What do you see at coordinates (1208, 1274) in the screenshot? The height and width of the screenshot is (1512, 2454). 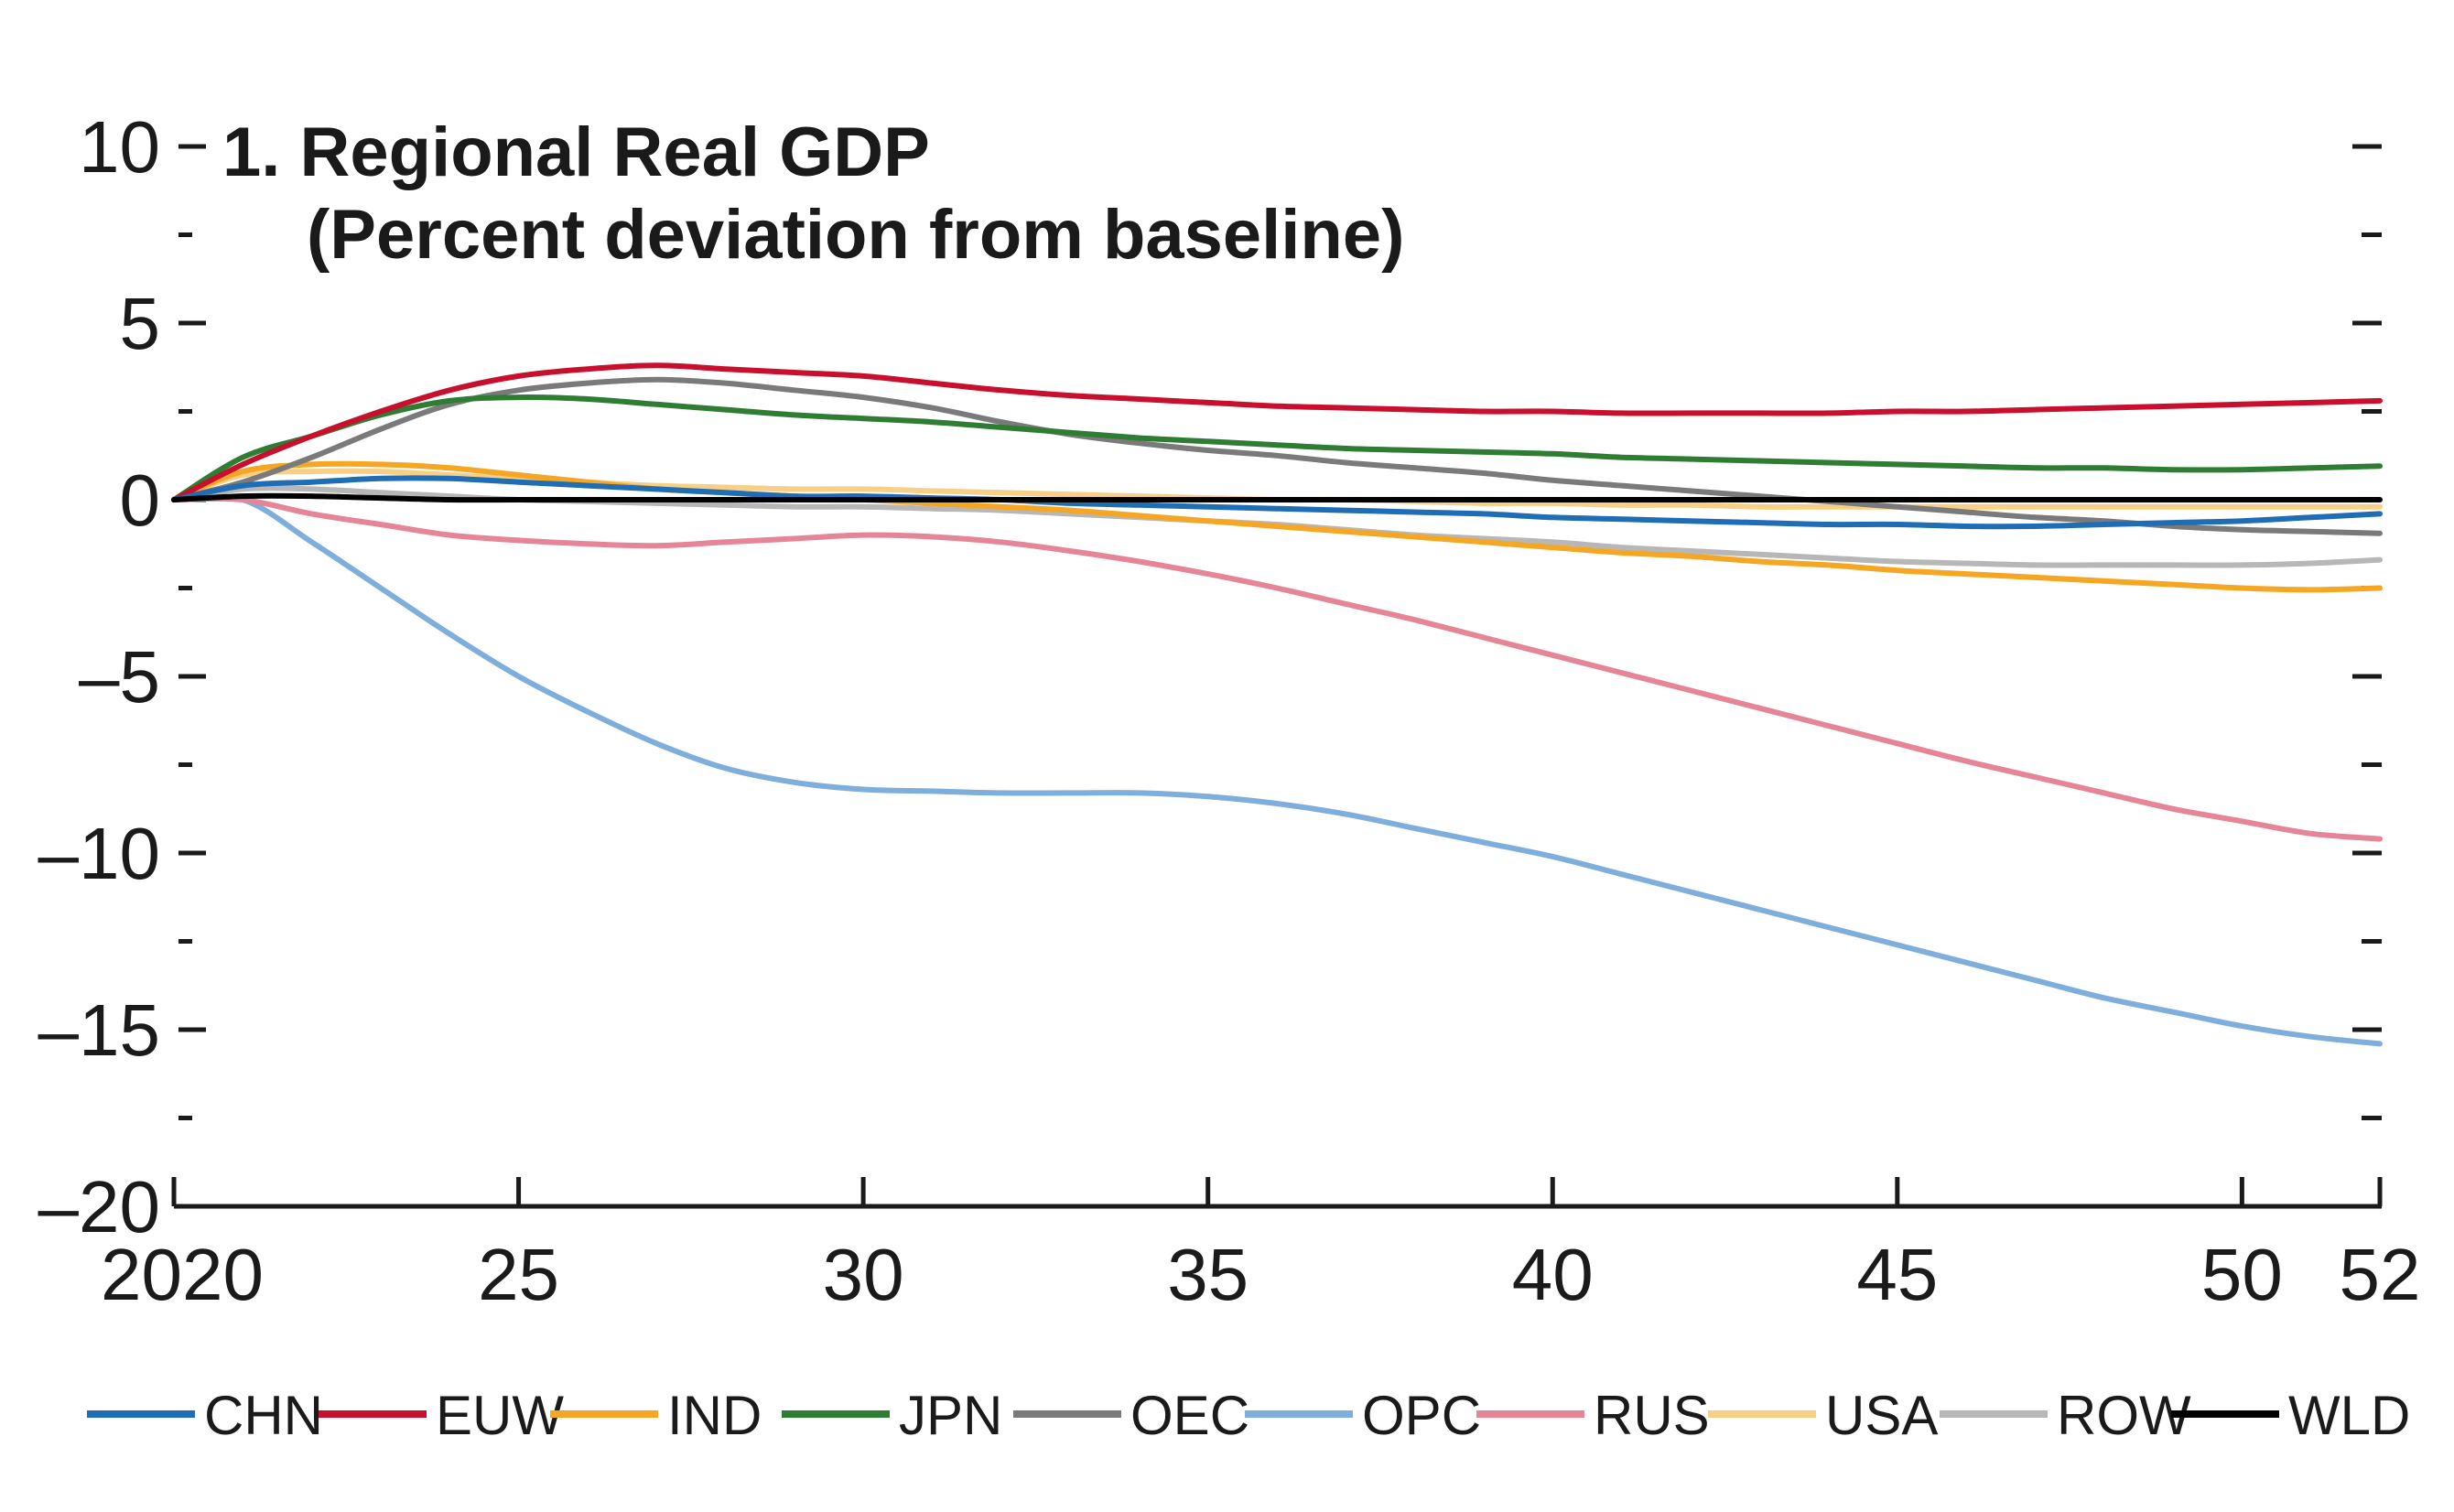 I see `x-tick-label: 35` at bounding box center [1208, 1274].